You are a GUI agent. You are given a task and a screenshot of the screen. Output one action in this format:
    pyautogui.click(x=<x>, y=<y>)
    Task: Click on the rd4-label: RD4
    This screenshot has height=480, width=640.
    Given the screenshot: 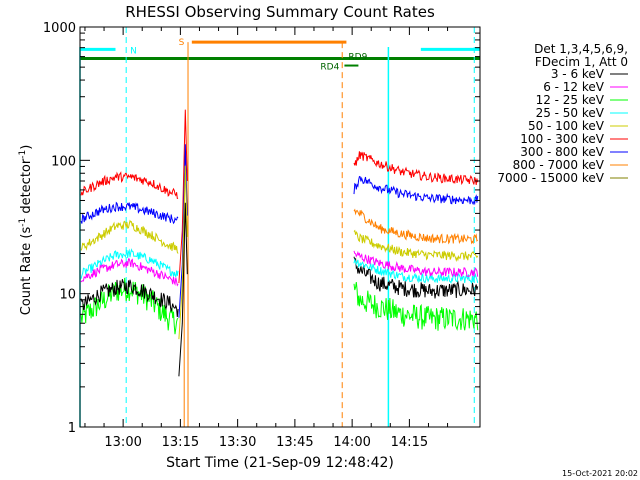 What is the action you would take?
    pyautogui.click(x=329, y=68)
    